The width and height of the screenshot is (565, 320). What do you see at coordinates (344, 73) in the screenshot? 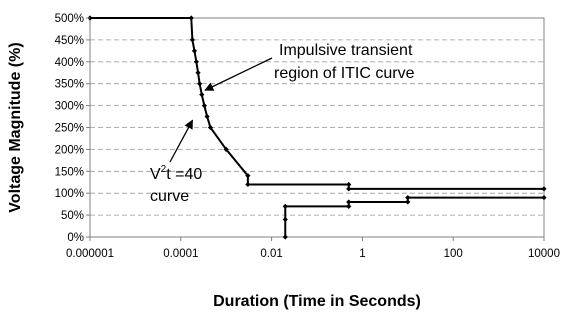
I see `annotation-impulsive-line2: region of ITIC curve` at bounding box center [344, 73].